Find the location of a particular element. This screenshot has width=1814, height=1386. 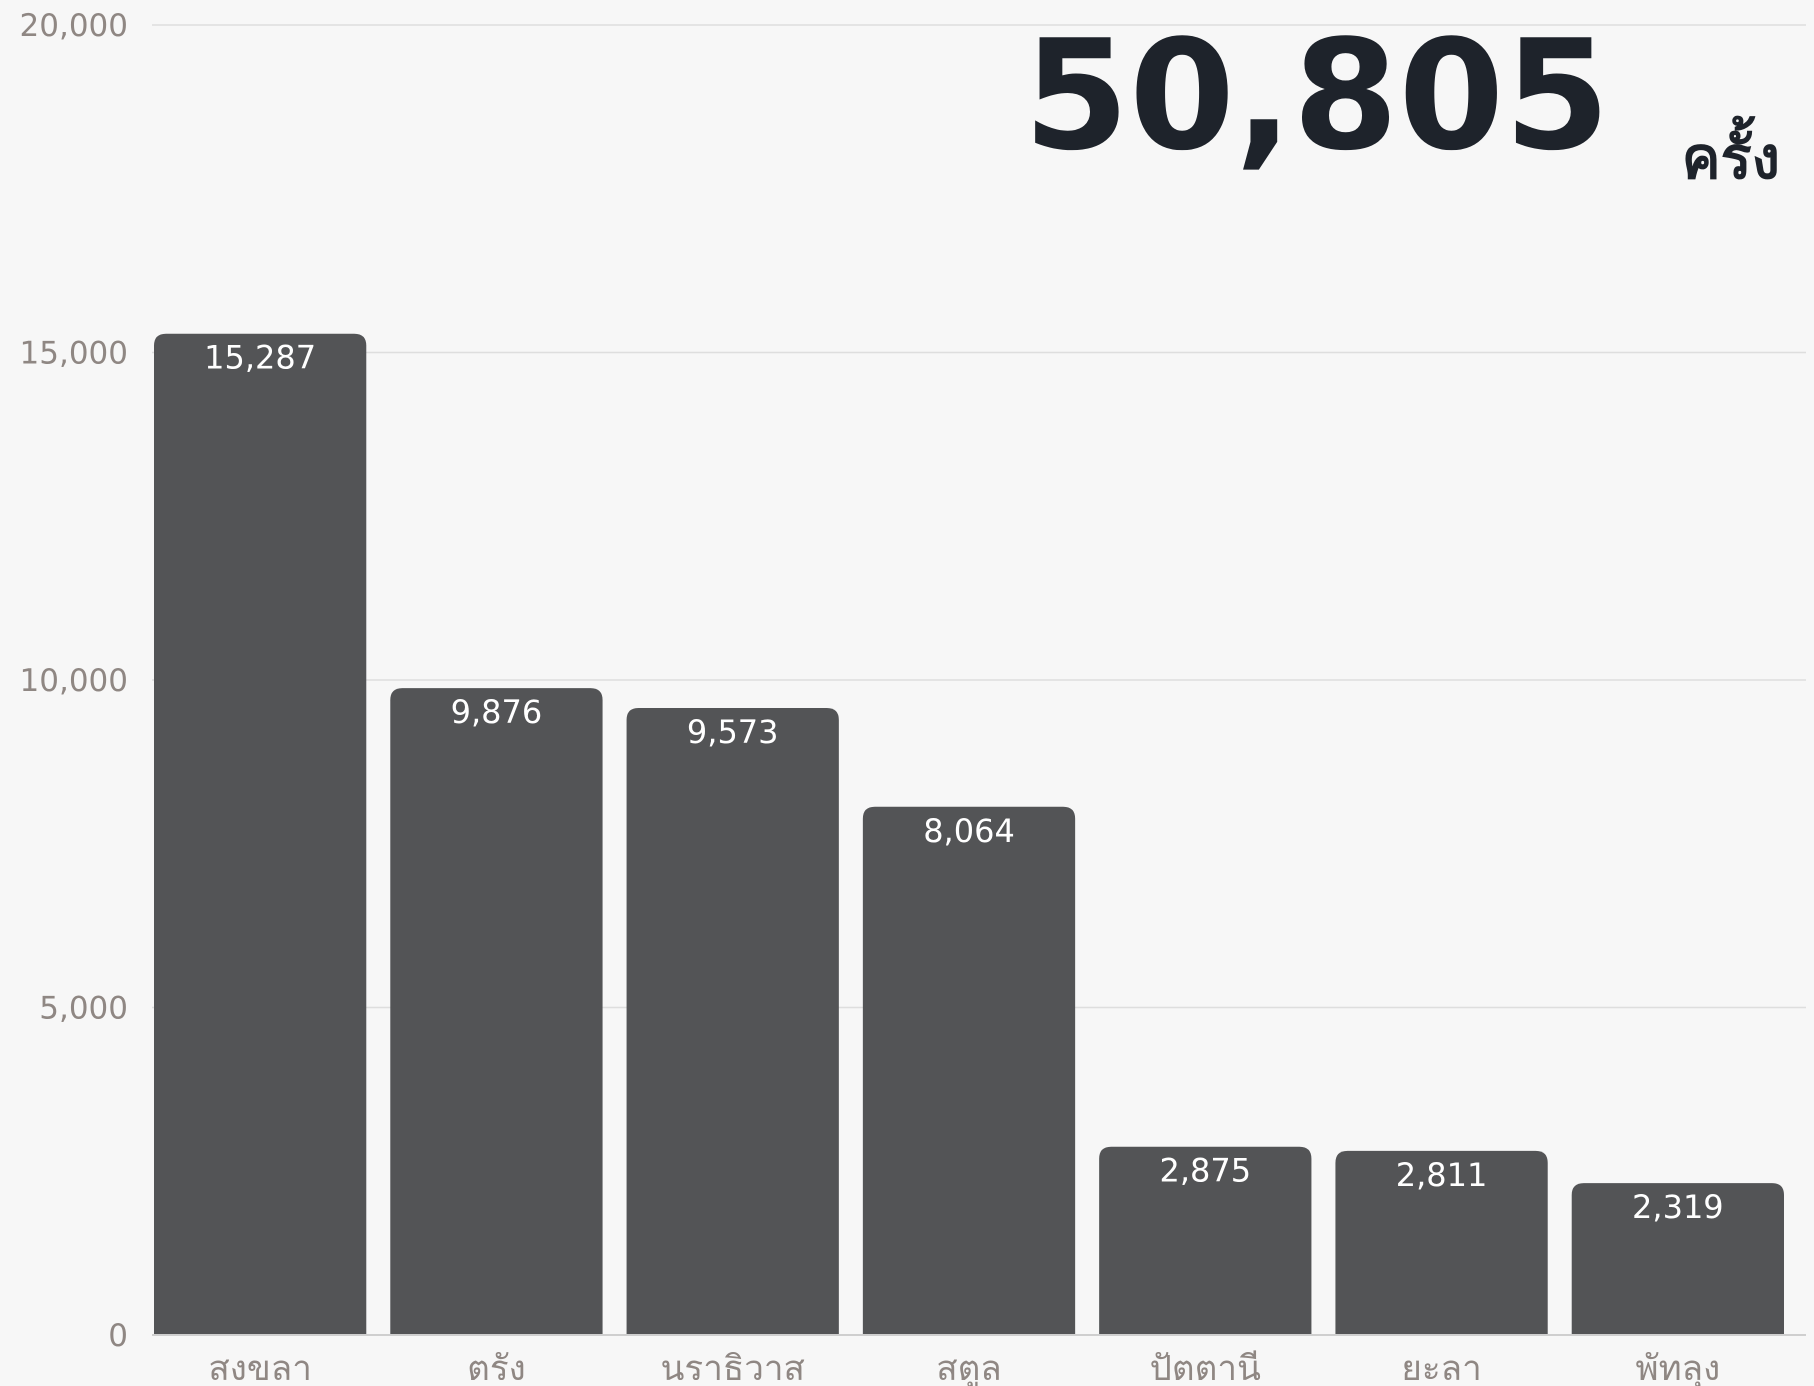

y-axis-ticks: 0 5,000 10,000 15,000 20,000 is located at coordinates (74, 681).